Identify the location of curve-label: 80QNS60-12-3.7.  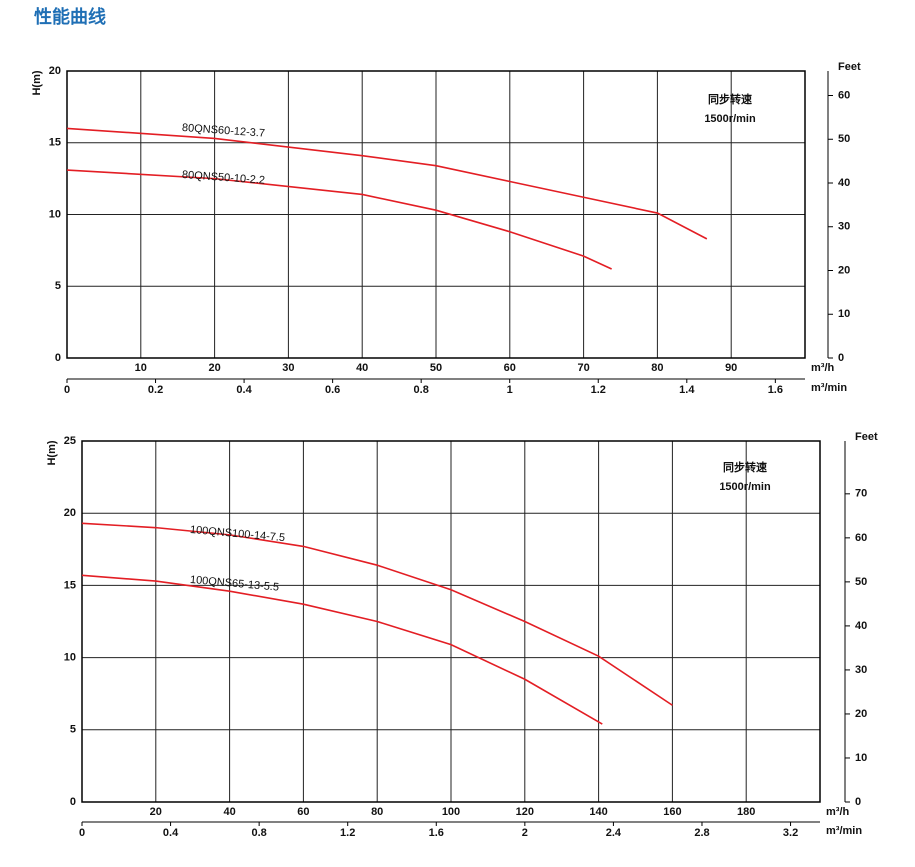
(224, 131).